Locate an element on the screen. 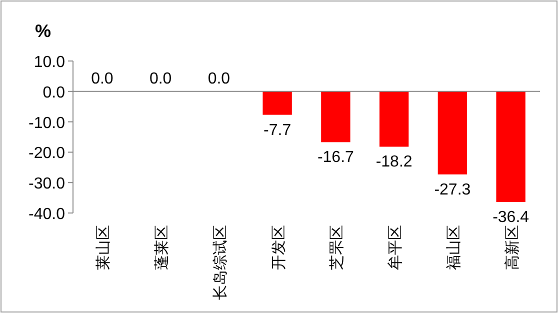  y-tick-label: -20.0 is located at coordinates (47, 153).